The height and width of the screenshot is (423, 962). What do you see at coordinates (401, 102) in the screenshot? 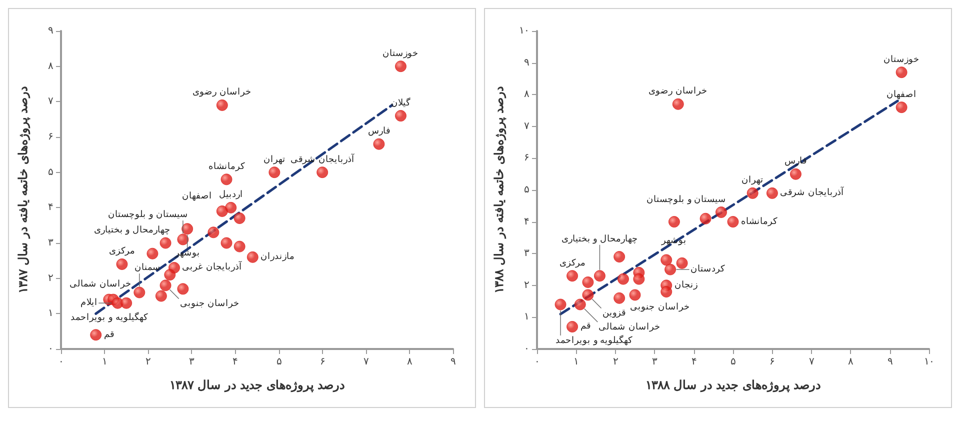
I see `annotation: گیلان` at bounding box center [401, 102].